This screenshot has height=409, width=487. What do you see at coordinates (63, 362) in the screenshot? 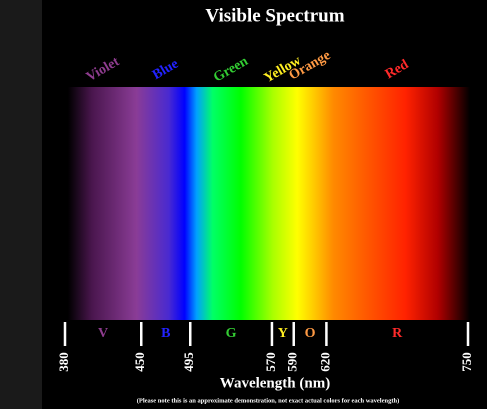
I see `x-tick-label: 380` at bounding box center [63, 362].